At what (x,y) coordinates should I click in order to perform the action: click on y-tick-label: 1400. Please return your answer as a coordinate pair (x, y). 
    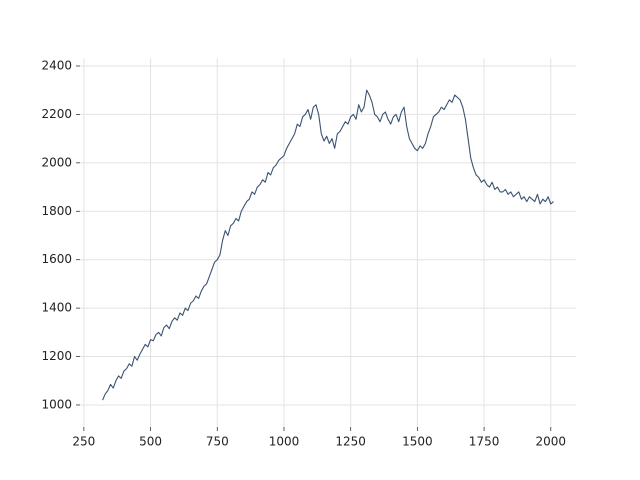
    Looking at the image, I should click on (56, 308).